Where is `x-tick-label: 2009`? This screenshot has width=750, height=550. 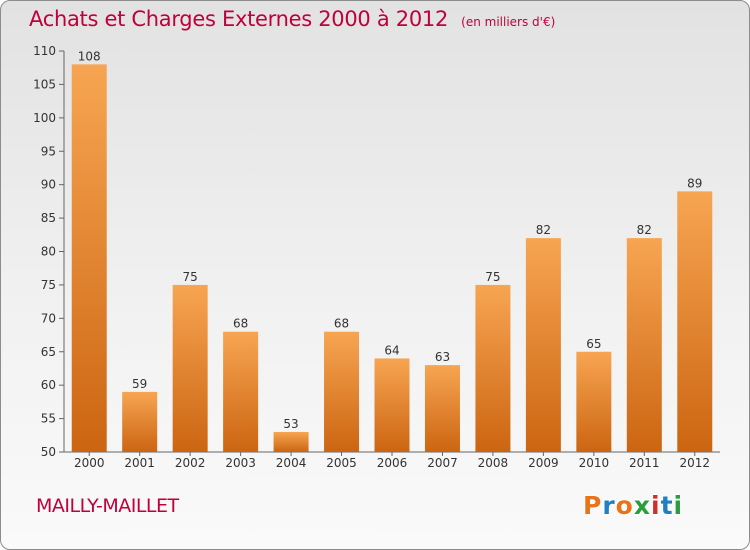 x-tick-label: 2009 is located at coordinates (543, 463).